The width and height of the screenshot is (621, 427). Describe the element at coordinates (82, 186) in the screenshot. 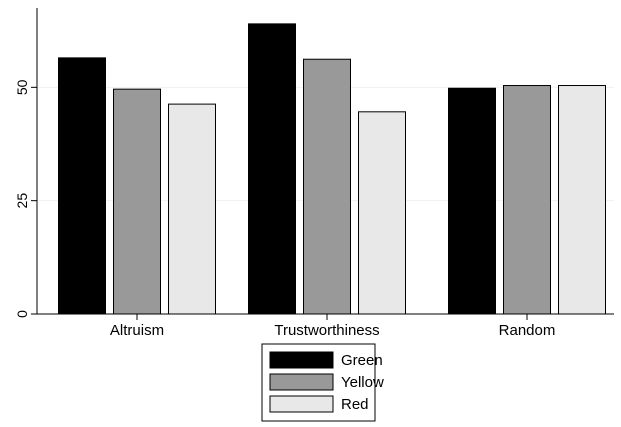

I see `bar-green-altruism` at that location.